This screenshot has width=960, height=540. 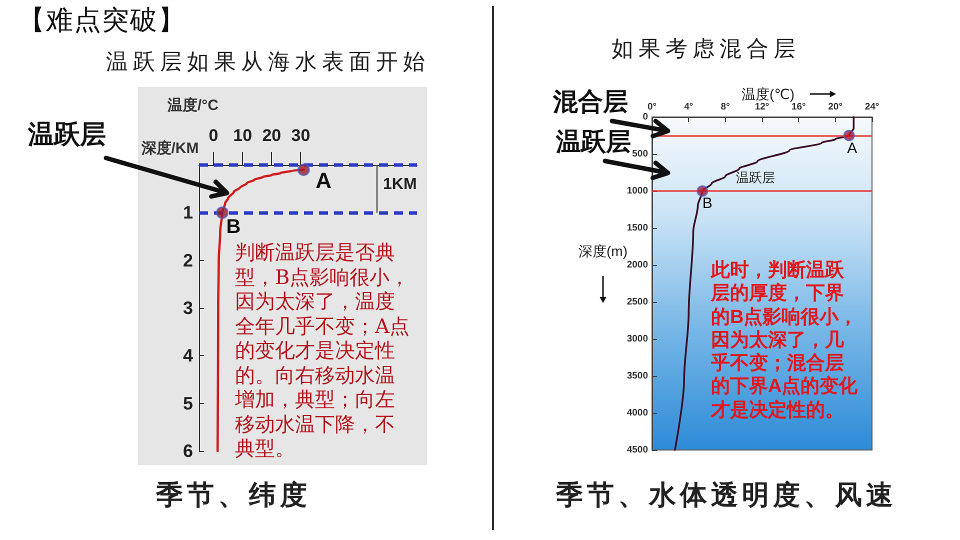 What do you see at coordinates (242, 135) in the screenshot?
I see `x-tick-label: 10` at bounding box center [242, 135].